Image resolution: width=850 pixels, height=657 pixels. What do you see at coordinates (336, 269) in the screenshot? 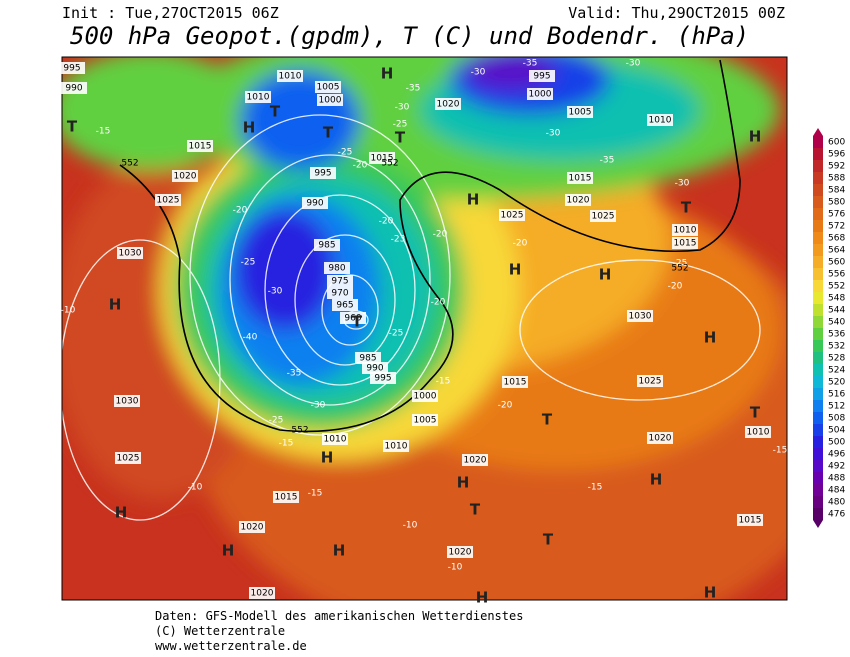
I see `isobar-label: 980` at bounding box center [336, 269].